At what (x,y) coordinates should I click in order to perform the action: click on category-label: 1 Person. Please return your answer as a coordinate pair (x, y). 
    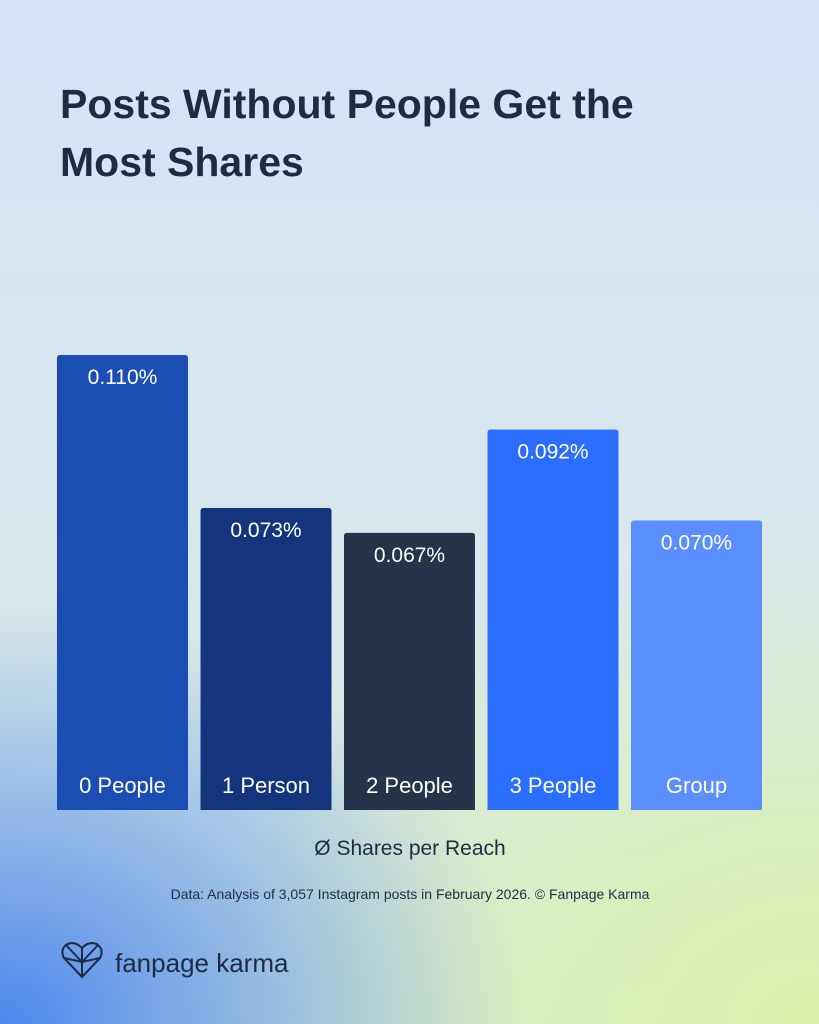
    Looking at the image, I should click on (266, 785).